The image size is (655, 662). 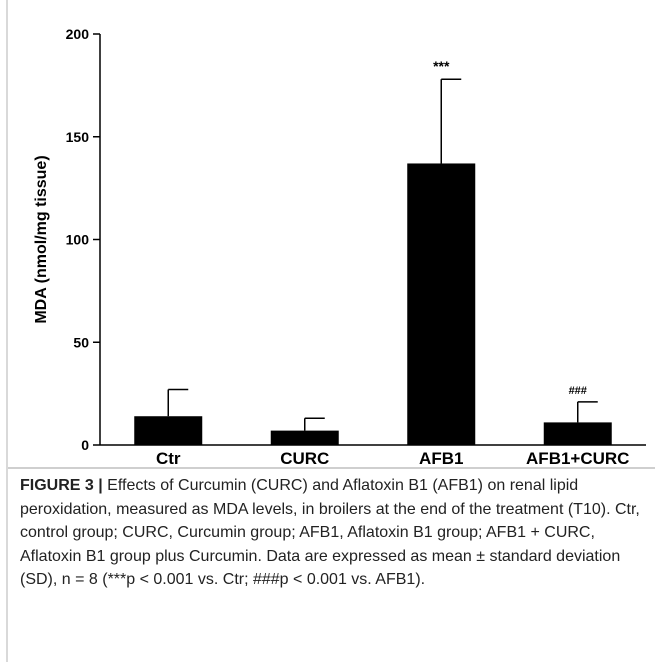 What do you see at coordinates (304, 437) in the screenshot?
I see `bar-curc` at bounding box center [304, 437].